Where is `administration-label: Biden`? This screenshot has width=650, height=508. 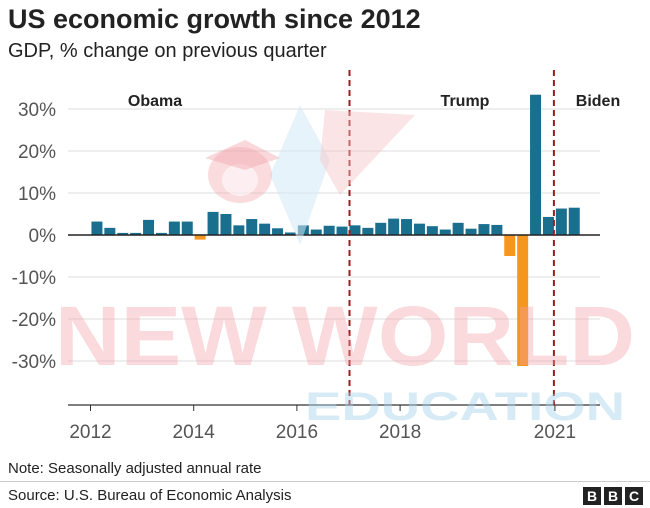 administration-label: Biden is located at coordinates (598, 101).